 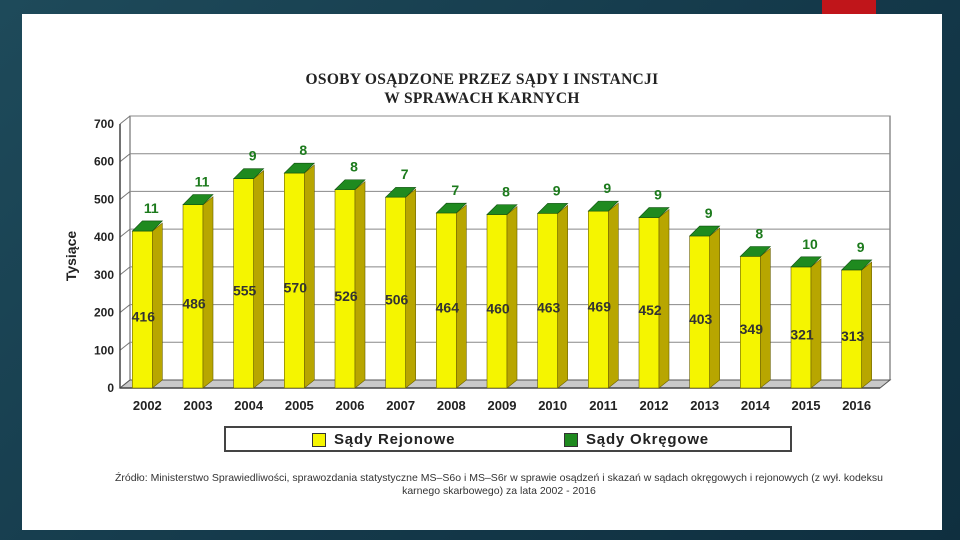 I want to click on data-label-rejonowe: 464, so click(x=448, y=308).